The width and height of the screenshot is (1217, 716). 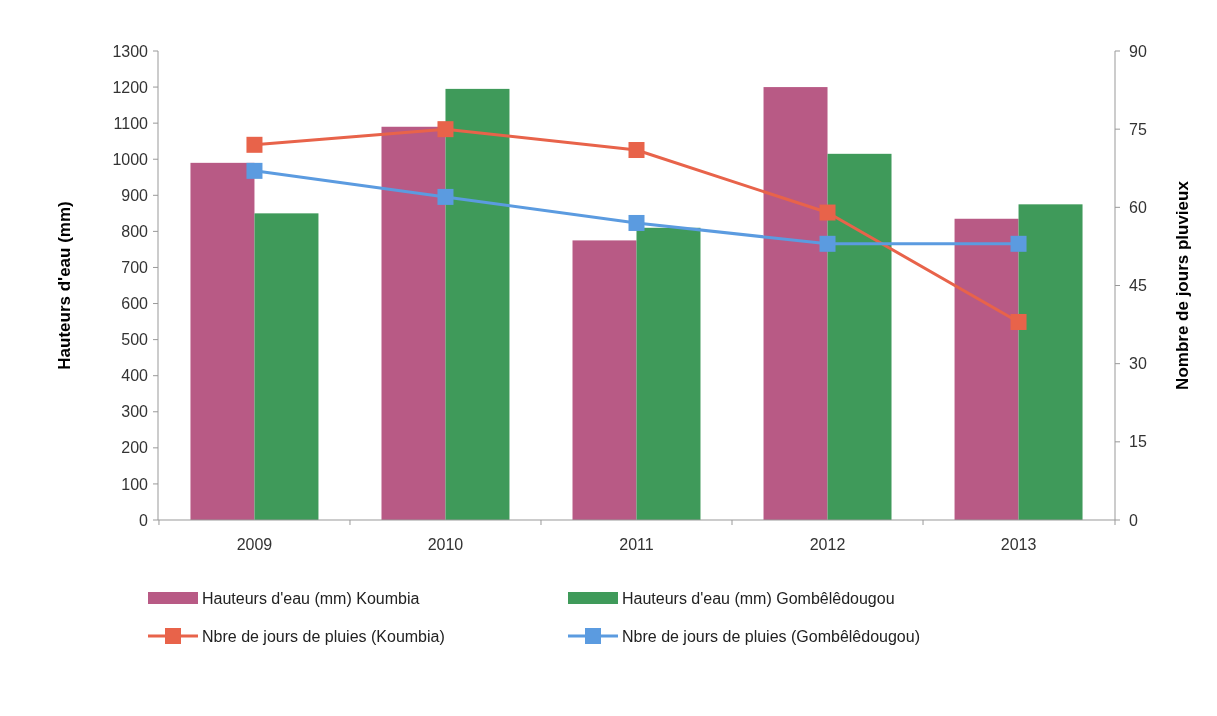 I want to click on y2-tick-label: 90, so click(x=1138, y=51).